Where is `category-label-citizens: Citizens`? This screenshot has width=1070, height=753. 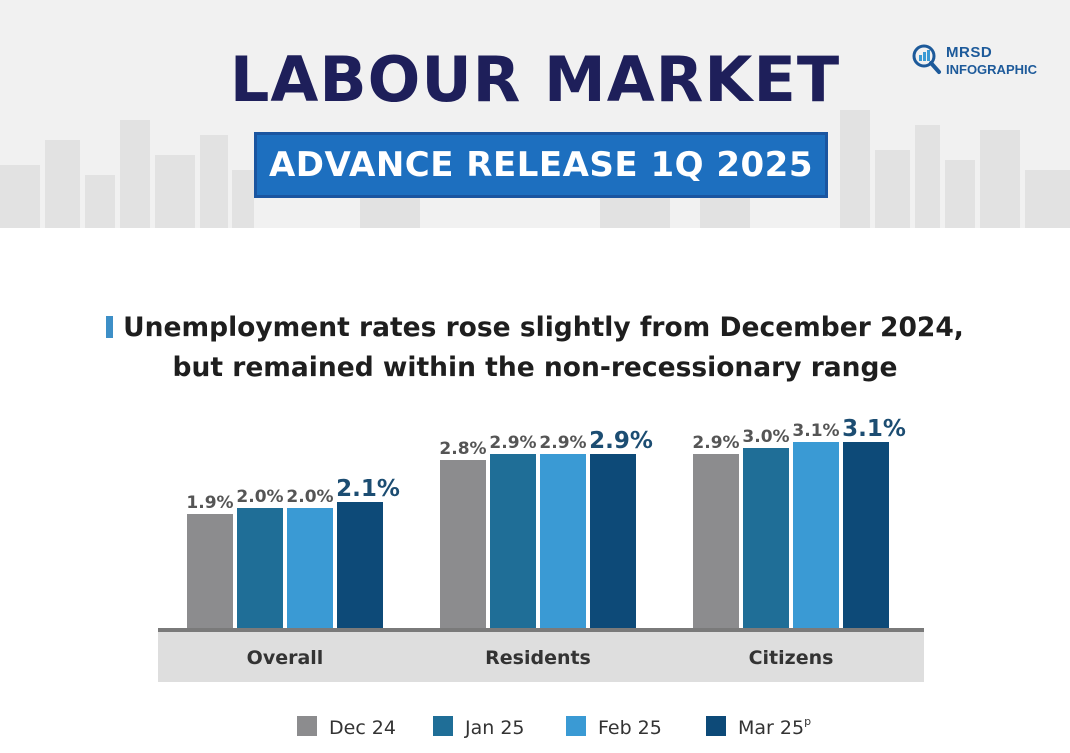
category-label-citizens: Citizens is located at coordinates (791, 658).